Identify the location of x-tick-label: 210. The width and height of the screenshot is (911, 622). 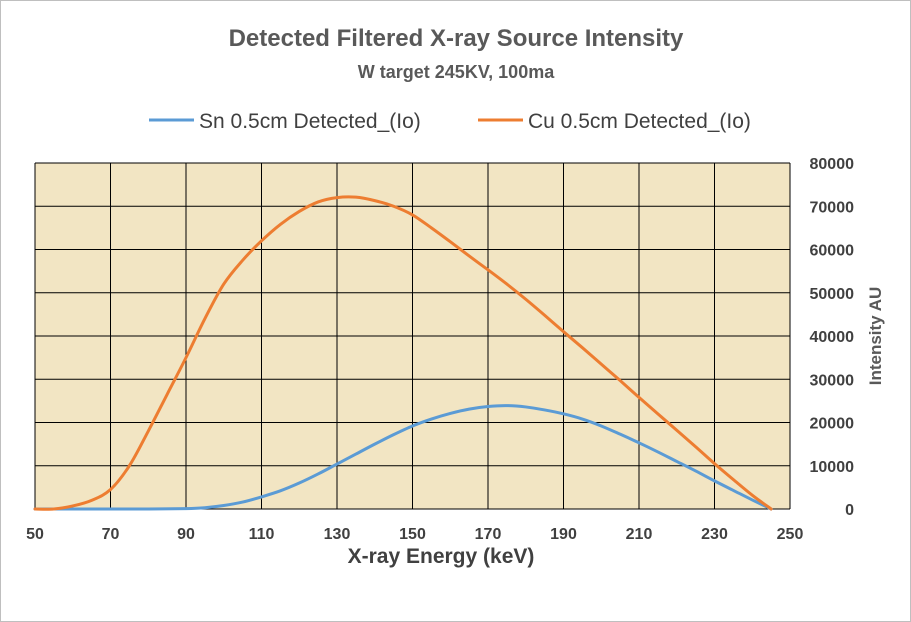
(639, 534).